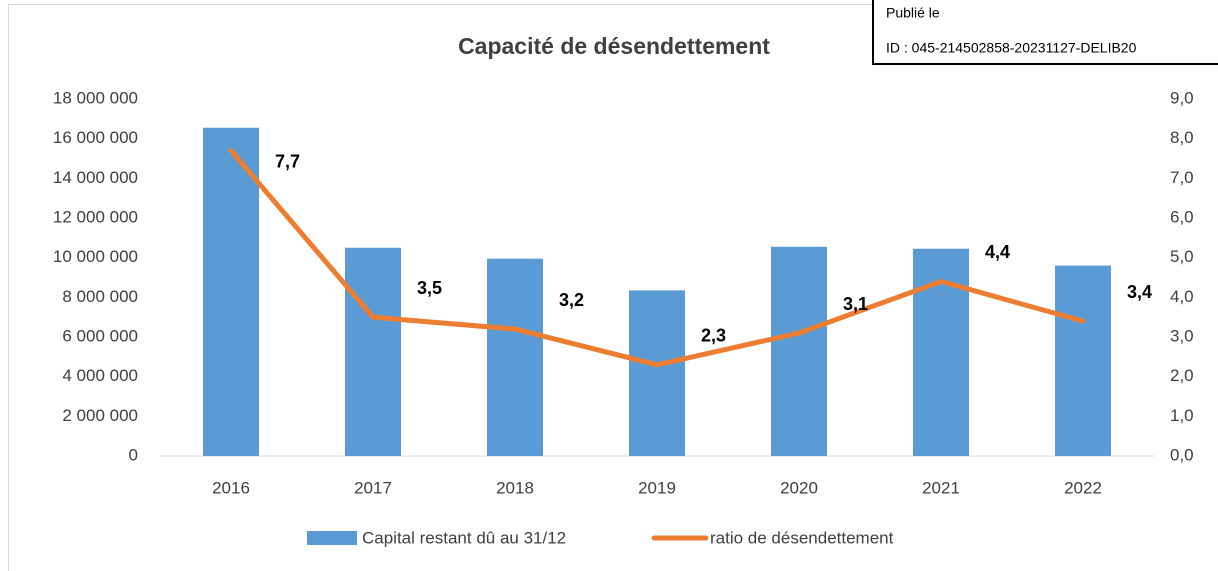 The height and width of the screenshot is (571, 1218). I want to click on x-tick-label: 2019, so click(657, 487).